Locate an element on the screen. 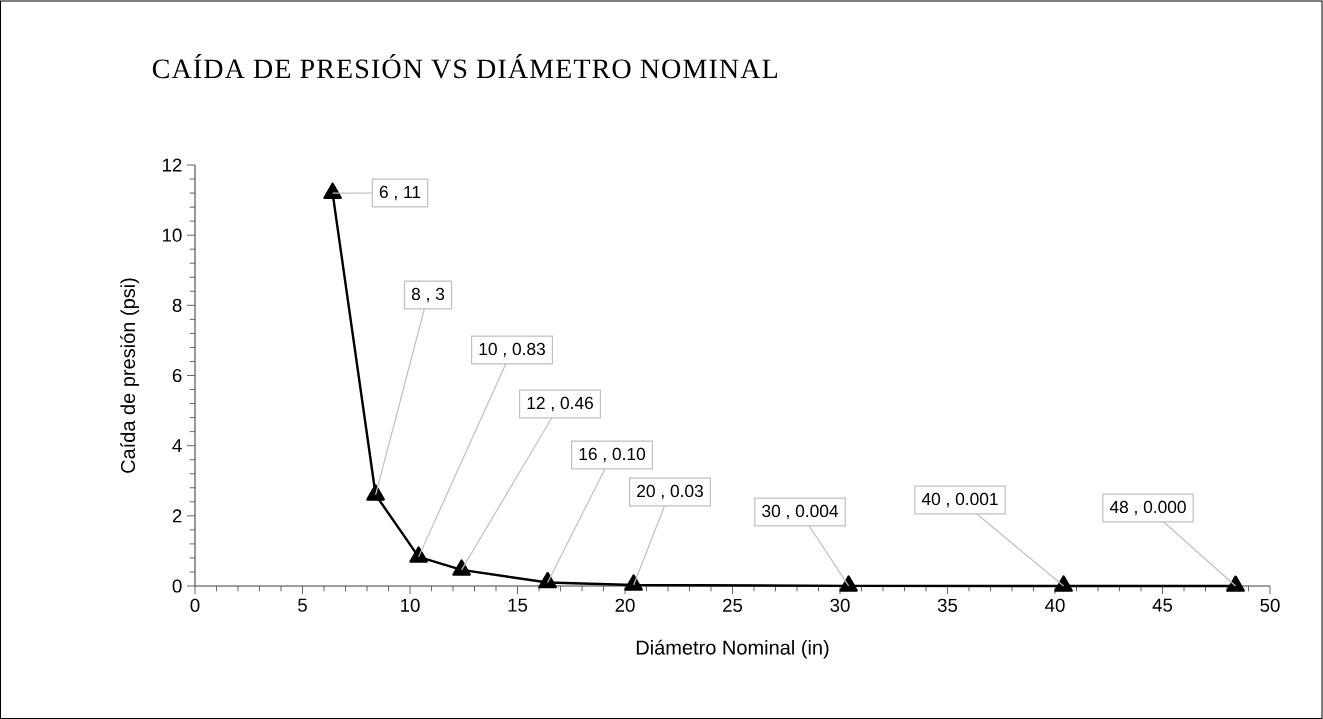 This screenshot has height=719, width=1323. data-label: 10 , 0.83 is located at coordinates (512, 350).